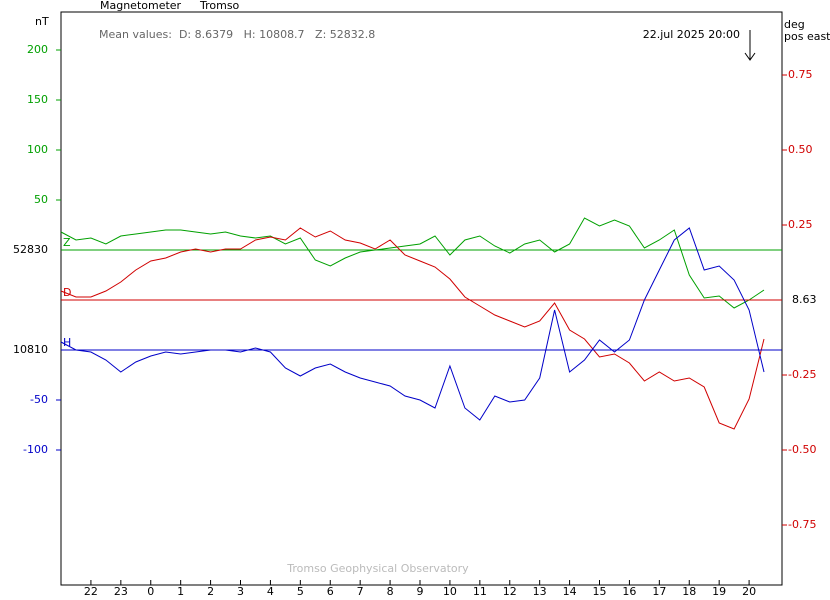 This screenshot has width=830, height=600. I want to click on x-tick-label: 16, so click(629, 591).